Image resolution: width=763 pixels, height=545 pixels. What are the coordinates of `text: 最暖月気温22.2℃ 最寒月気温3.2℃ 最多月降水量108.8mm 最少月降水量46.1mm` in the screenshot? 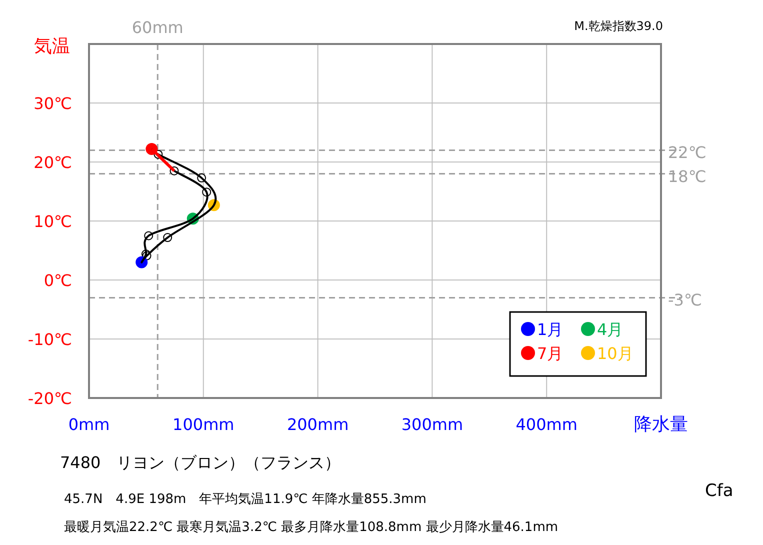 It's located at (311, 527).